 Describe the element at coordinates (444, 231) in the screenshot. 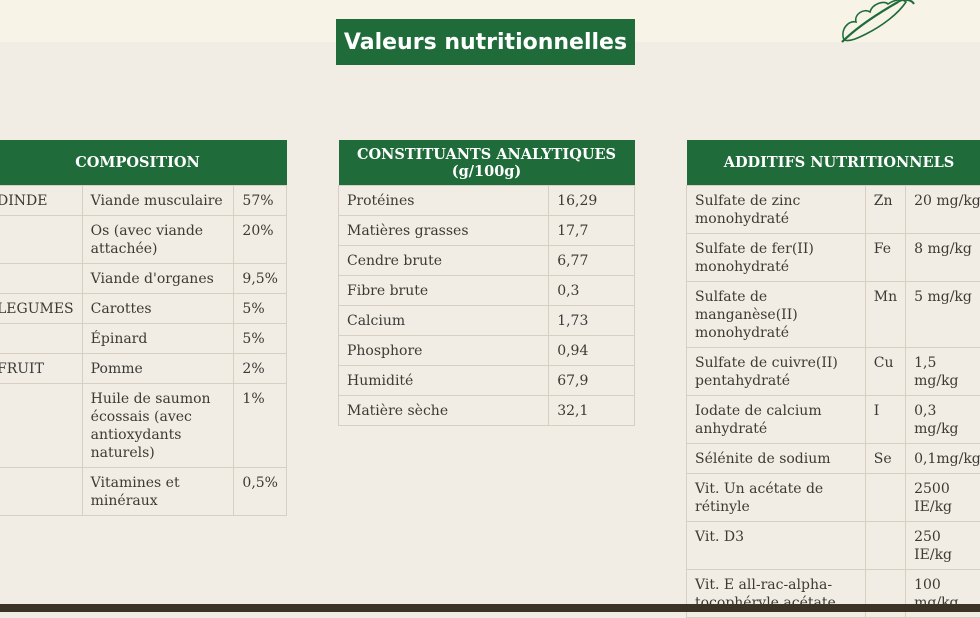

I see `constituent-cell: Matières grasses` at that location.